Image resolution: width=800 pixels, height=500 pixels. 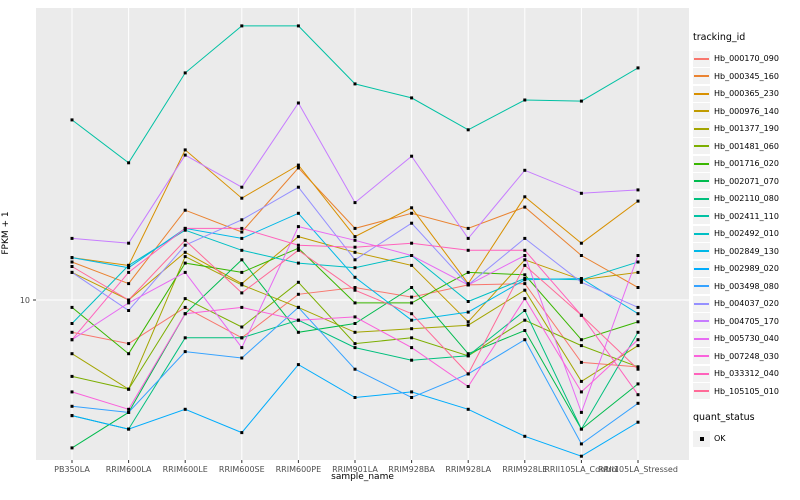 I want to click on legend-item-Hb_003498_080: Hb_003498_080, so click(x=746, y=287).